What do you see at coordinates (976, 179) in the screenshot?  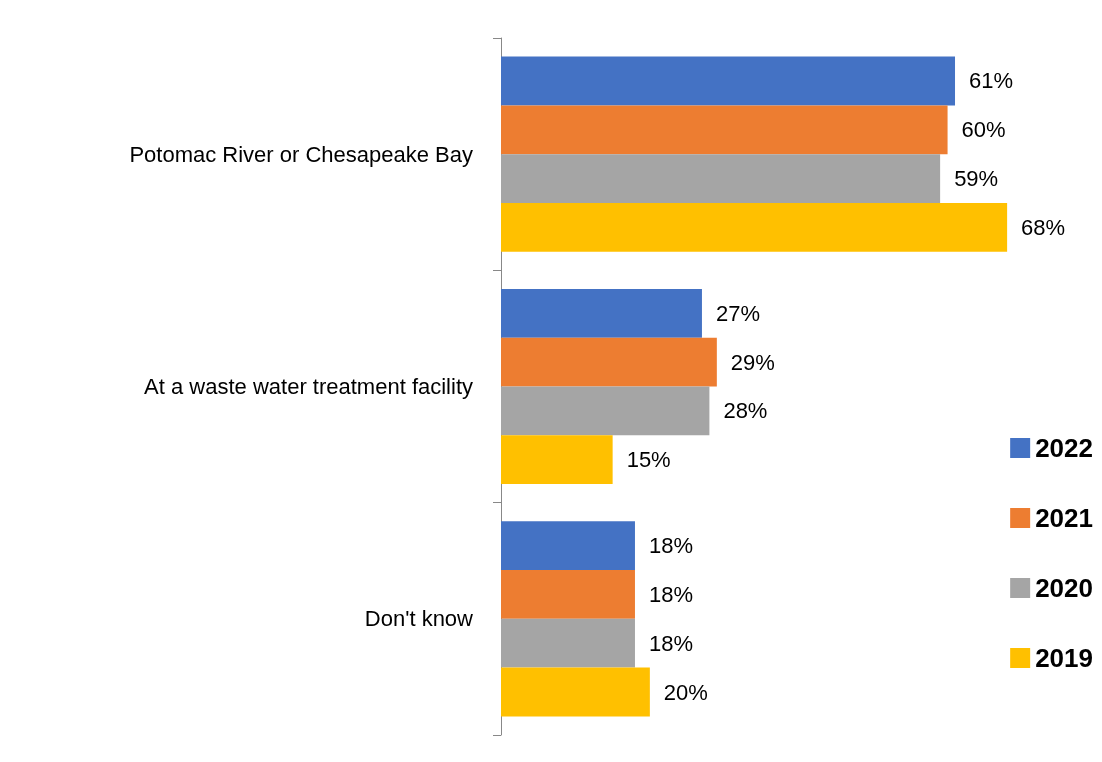 I see `data-label: 59%` at bounding box center [976, 179].